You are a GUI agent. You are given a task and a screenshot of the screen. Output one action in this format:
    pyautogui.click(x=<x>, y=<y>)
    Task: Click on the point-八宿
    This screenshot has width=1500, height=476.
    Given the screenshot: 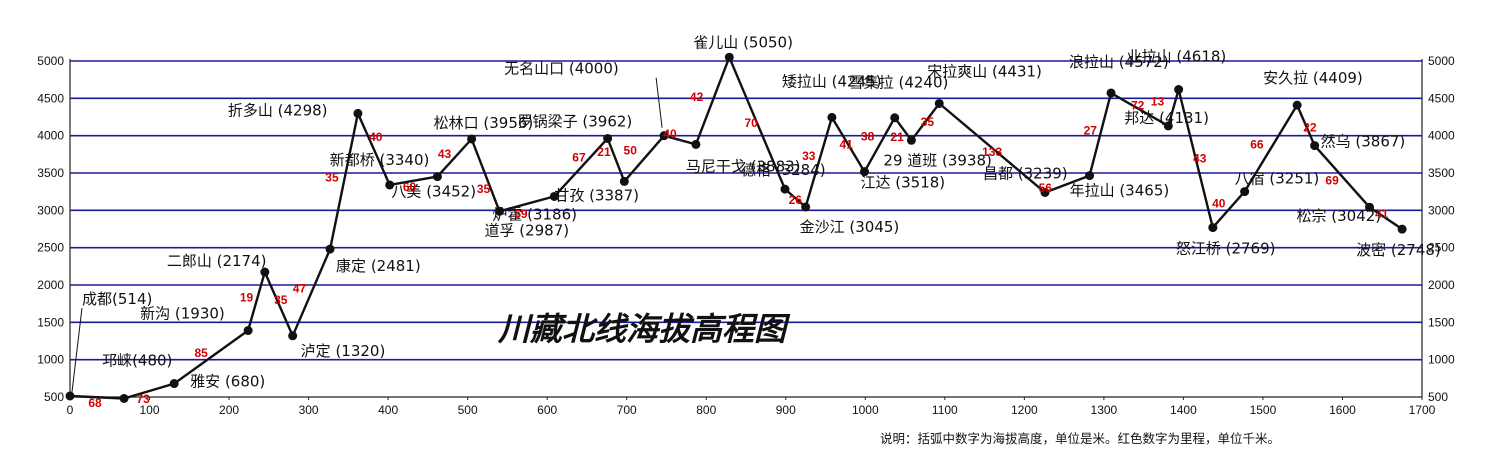 What is the action you would take?
    pyautogui.click(x=1245, y=192)
    